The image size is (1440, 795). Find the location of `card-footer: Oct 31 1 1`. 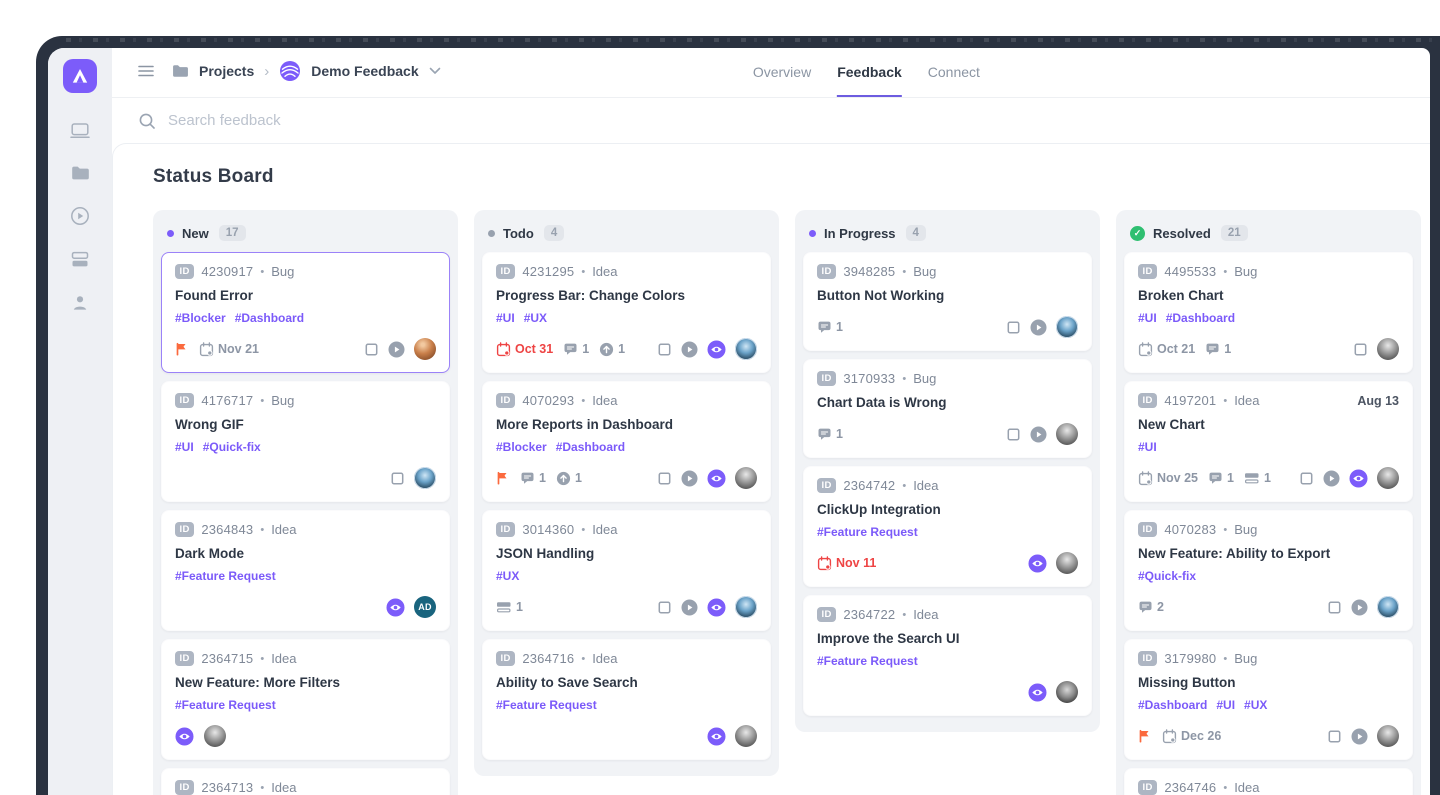

card-footer: Oct 31 1 1 is located at coordinates (626, 349).